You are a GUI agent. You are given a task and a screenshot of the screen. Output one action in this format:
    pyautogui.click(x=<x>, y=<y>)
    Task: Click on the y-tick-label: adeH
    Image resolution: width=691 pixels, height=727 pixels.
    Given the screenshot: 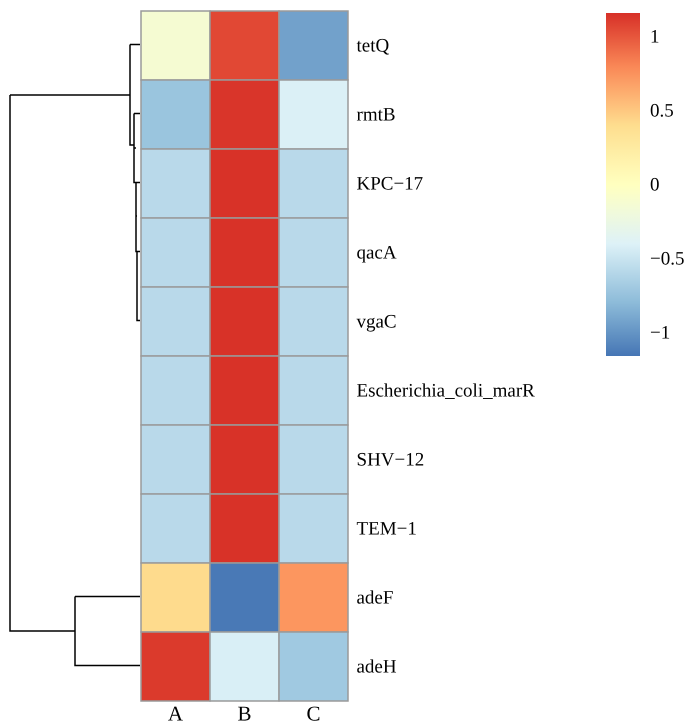 What is the action you would take?
    pyautogui.click(x=376, y=667)
    